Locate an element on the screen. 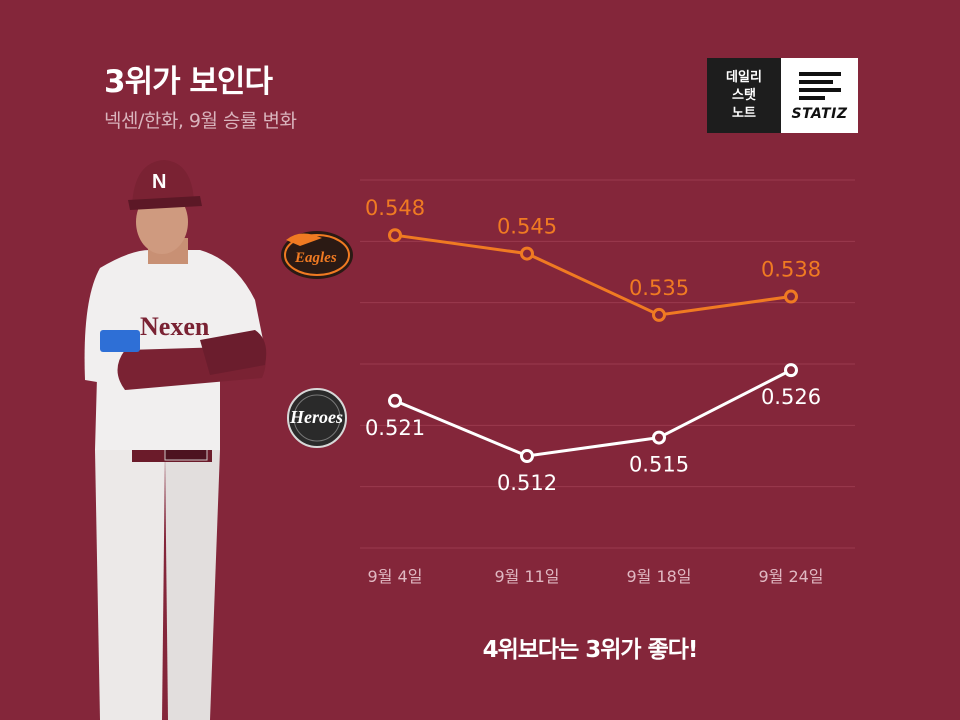 The height and width of the screenshot is (720, 960). data-points is located at coordinates (593, 345).